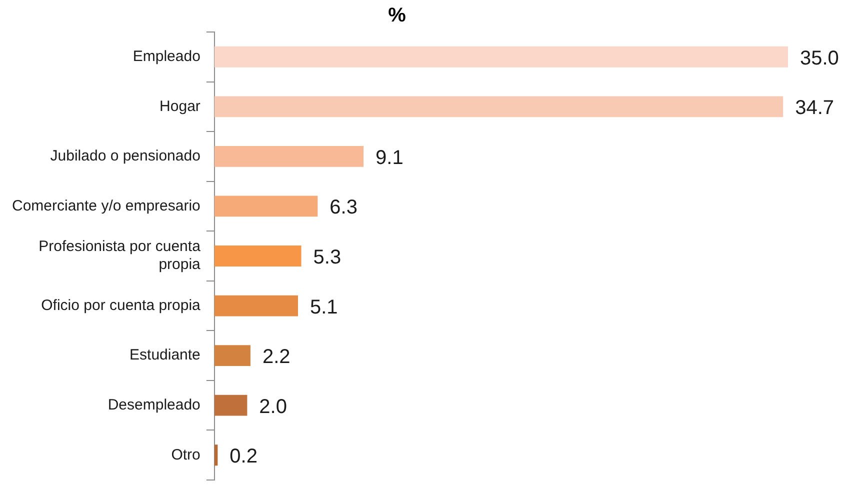  I want to click on y-tick-label: Profesionista por cuenta propia, so click(120, 256).